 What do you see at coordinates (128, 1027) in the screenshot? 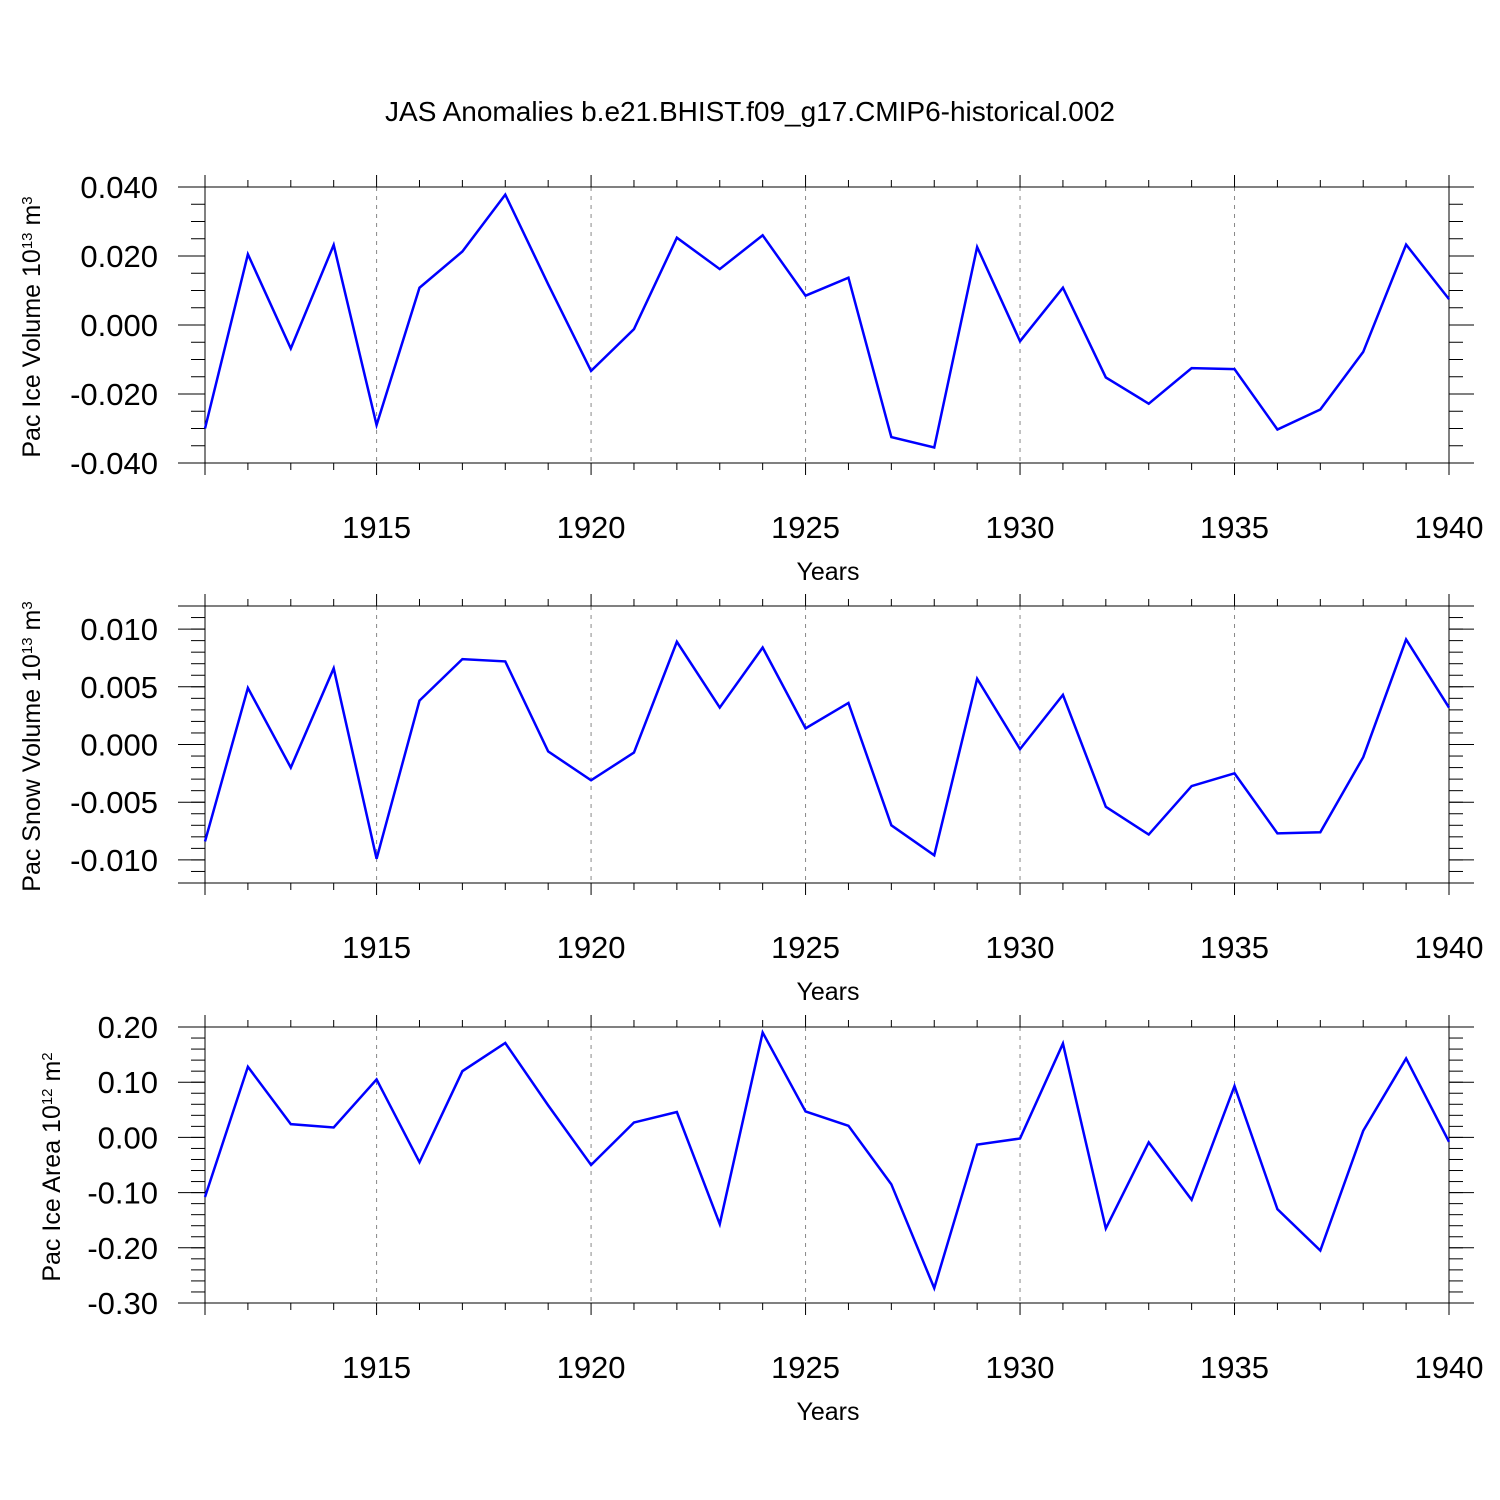
I see `panel-3-ytick-label: 0.20` at bounding box center [128, 1027].